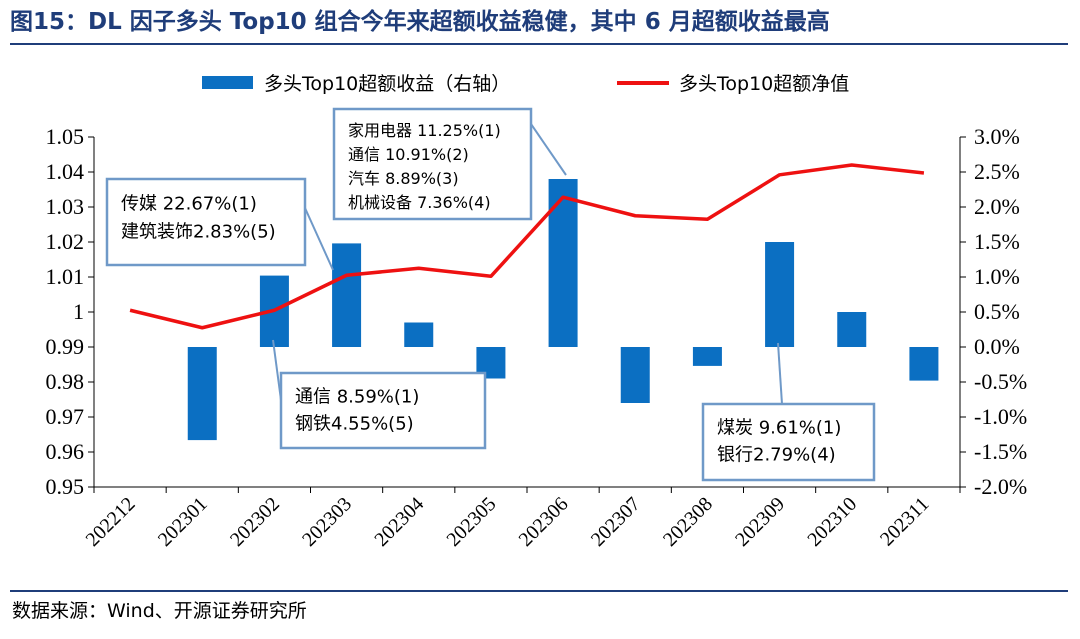  What do you see at coordinates (997, 136) in the screenshot?
I see `right-tick-label: 3.0%` at bounding box center [997, 136].